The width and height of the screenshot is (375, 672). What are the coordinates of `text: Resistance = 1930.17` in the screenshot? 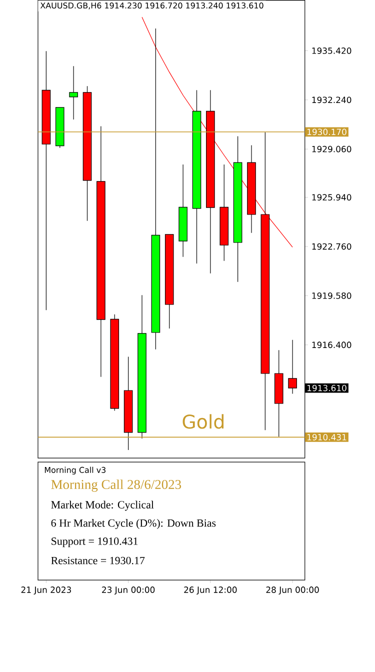 It's located at (98, 560).